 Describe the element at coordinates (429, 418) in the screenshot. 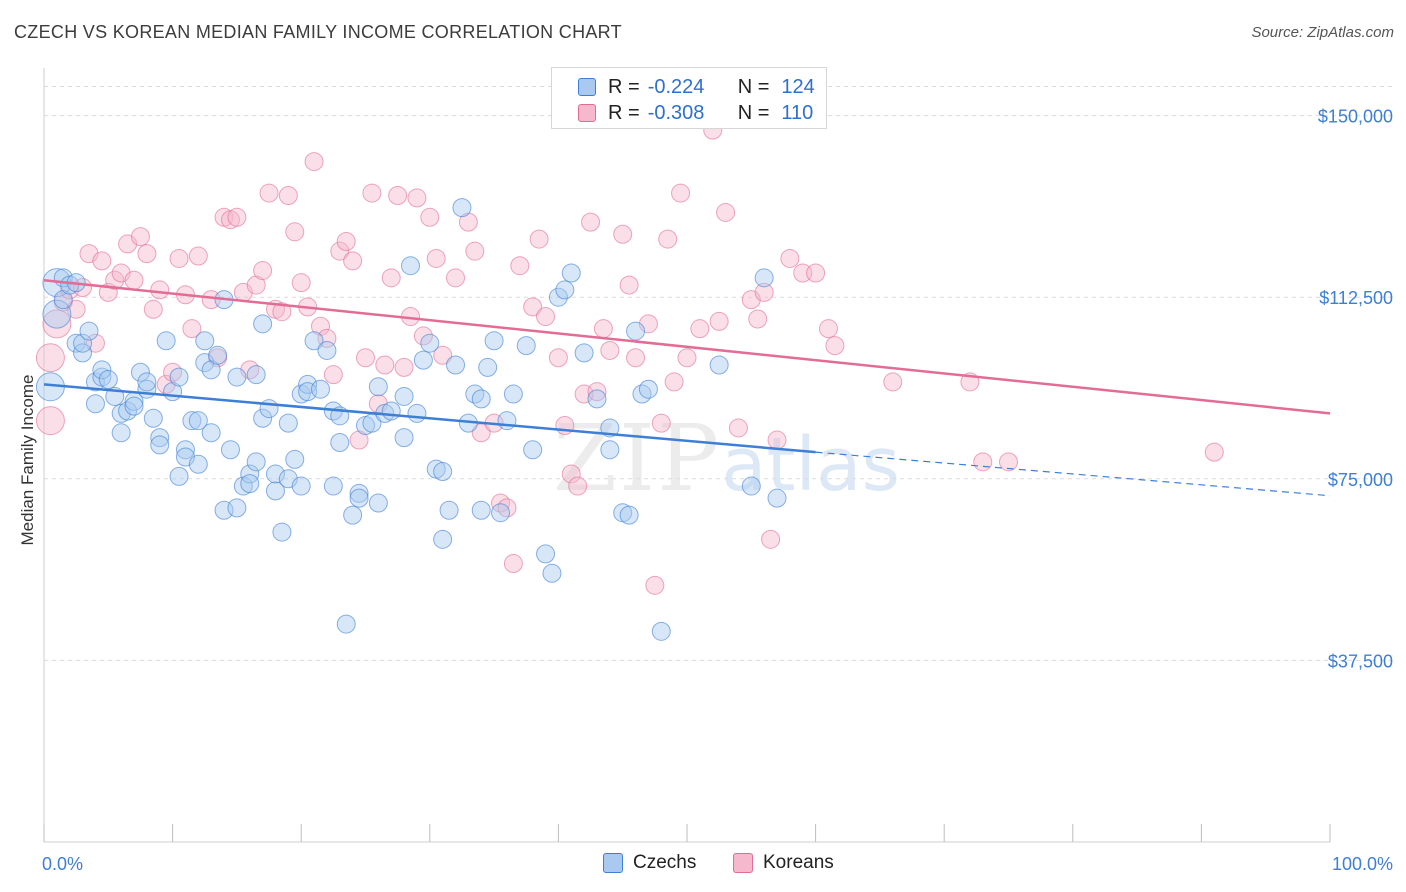

I see `czech-trend-line` at that location.